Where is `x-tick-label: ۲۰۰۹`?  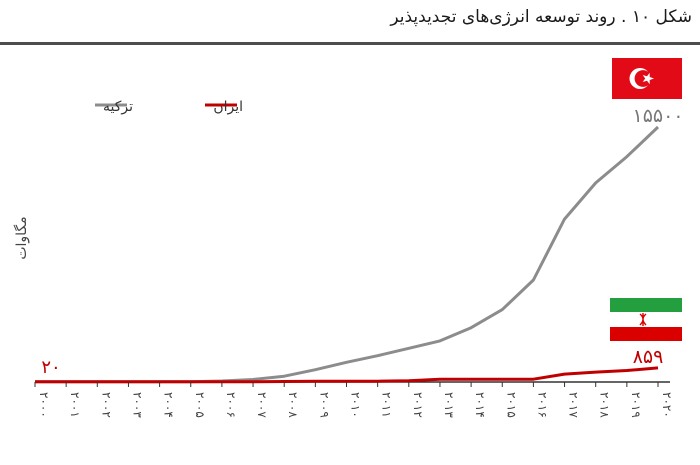 x-tick-label: ۲۰۰۹ is located at coordinates (324, 405).